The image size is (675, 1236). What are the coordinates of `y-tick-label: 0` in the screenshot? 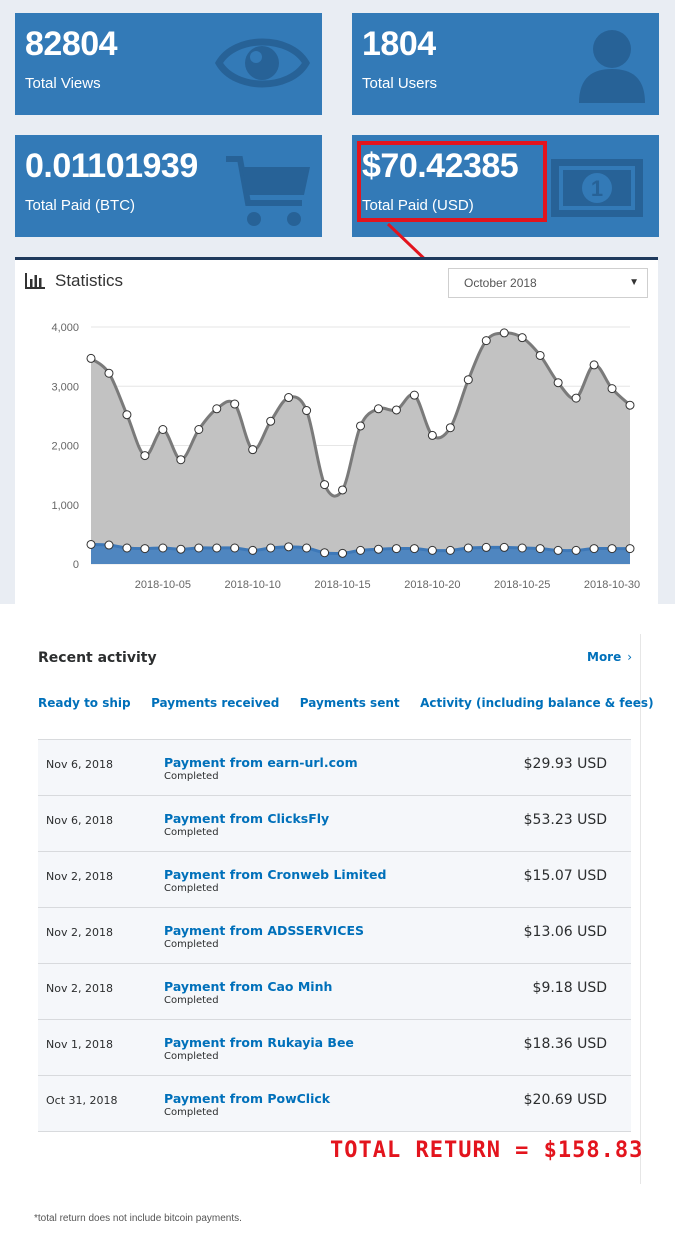 It's located at (76, 565).